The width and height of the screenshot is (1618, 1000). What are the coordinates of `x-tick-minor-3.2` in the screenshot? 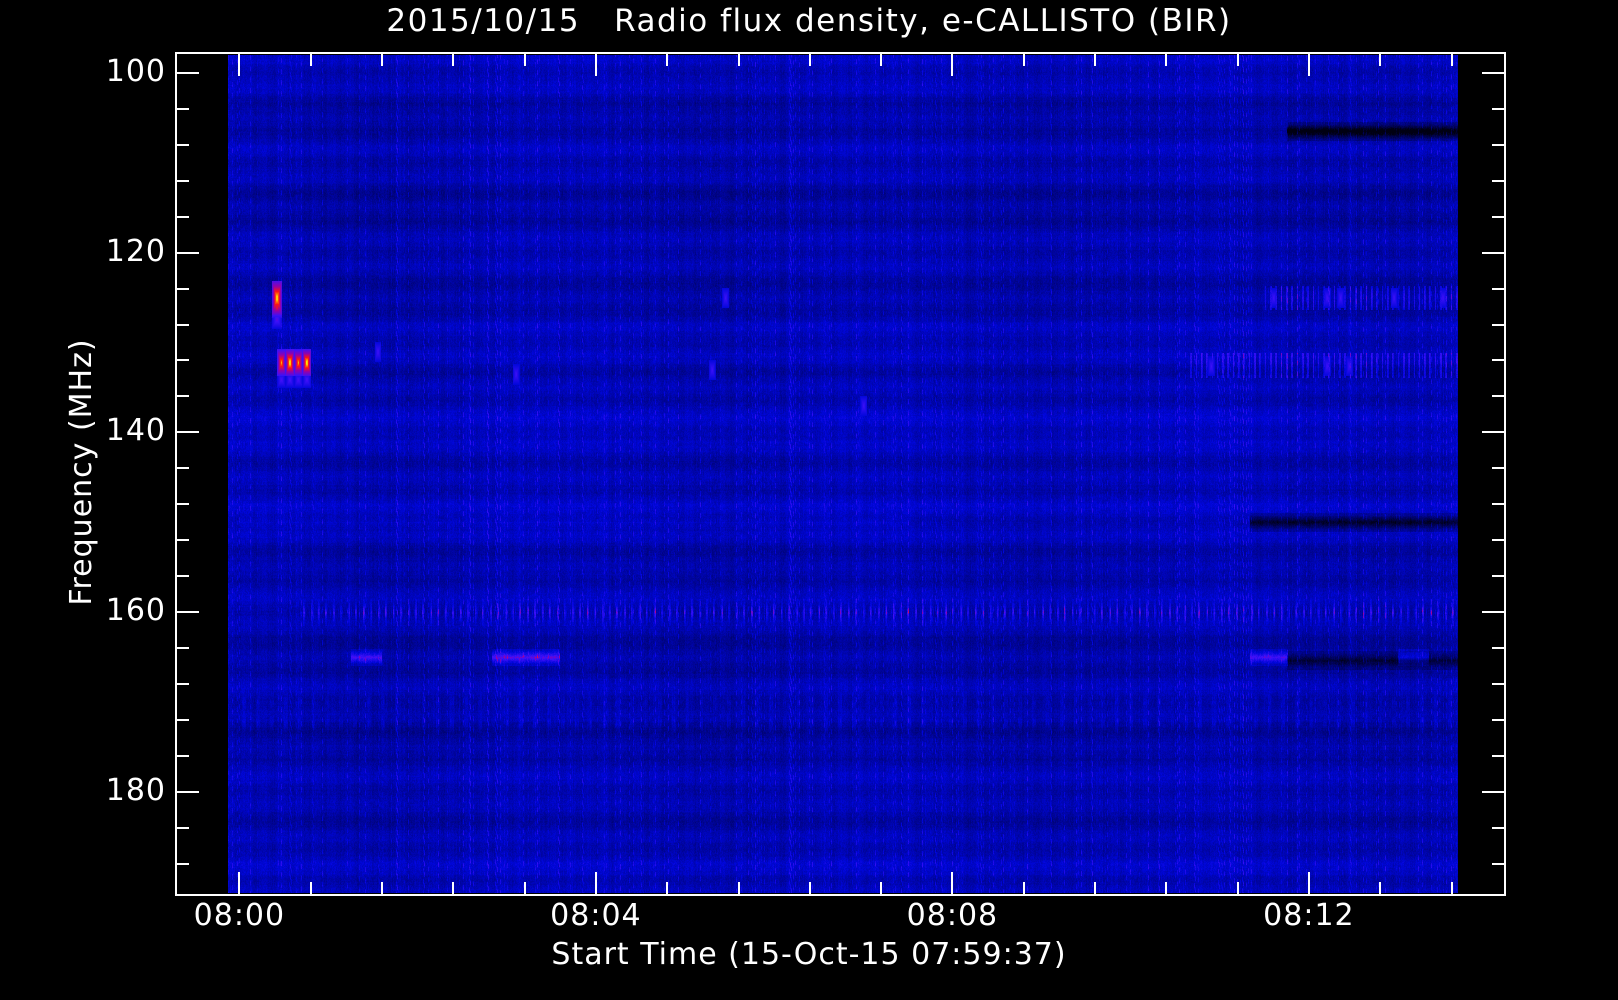 It's located at (524, 889).